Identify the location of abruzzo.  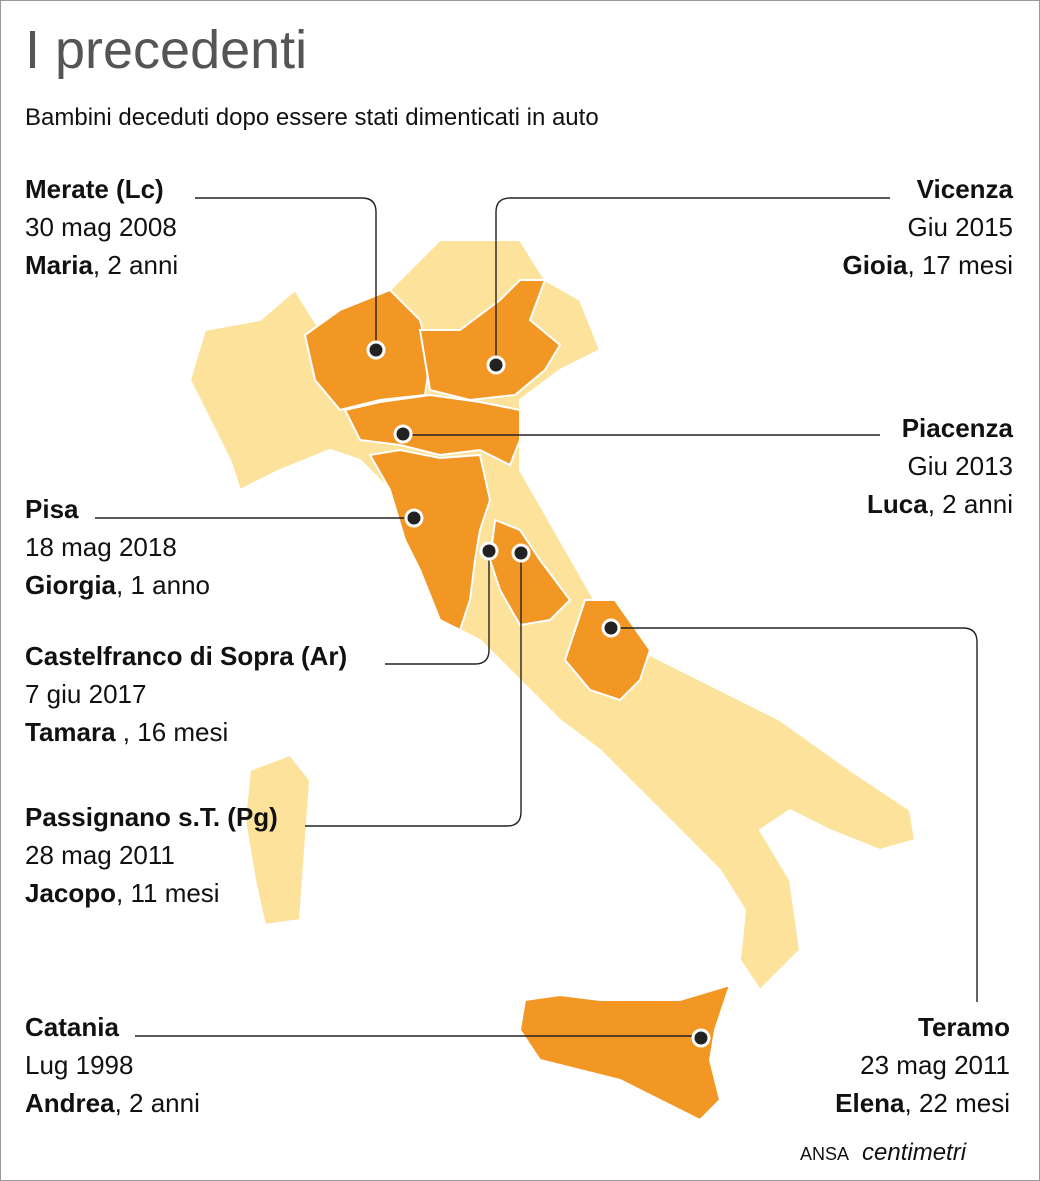
(607, 650).